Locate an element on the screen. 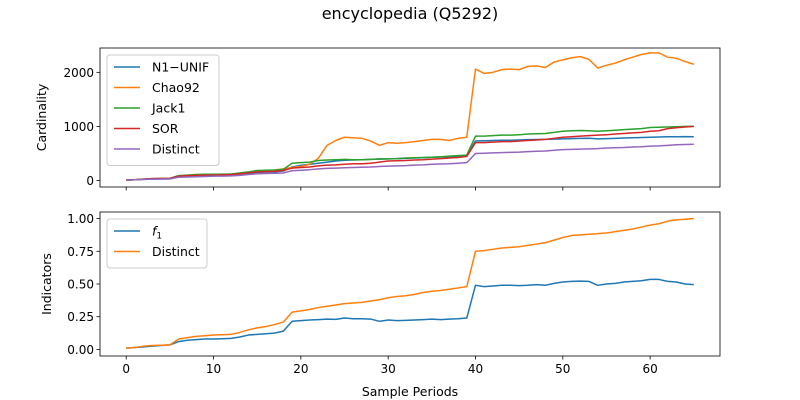 The width and height of the screenshot is (800, 400). y-tick-label: 2000 is located at coordinates (78, 73).